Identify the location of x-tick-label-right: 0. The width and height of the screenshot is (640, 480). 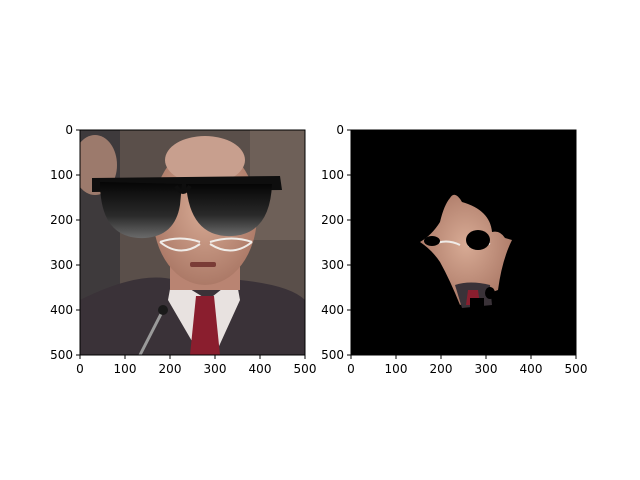
(351, 369).